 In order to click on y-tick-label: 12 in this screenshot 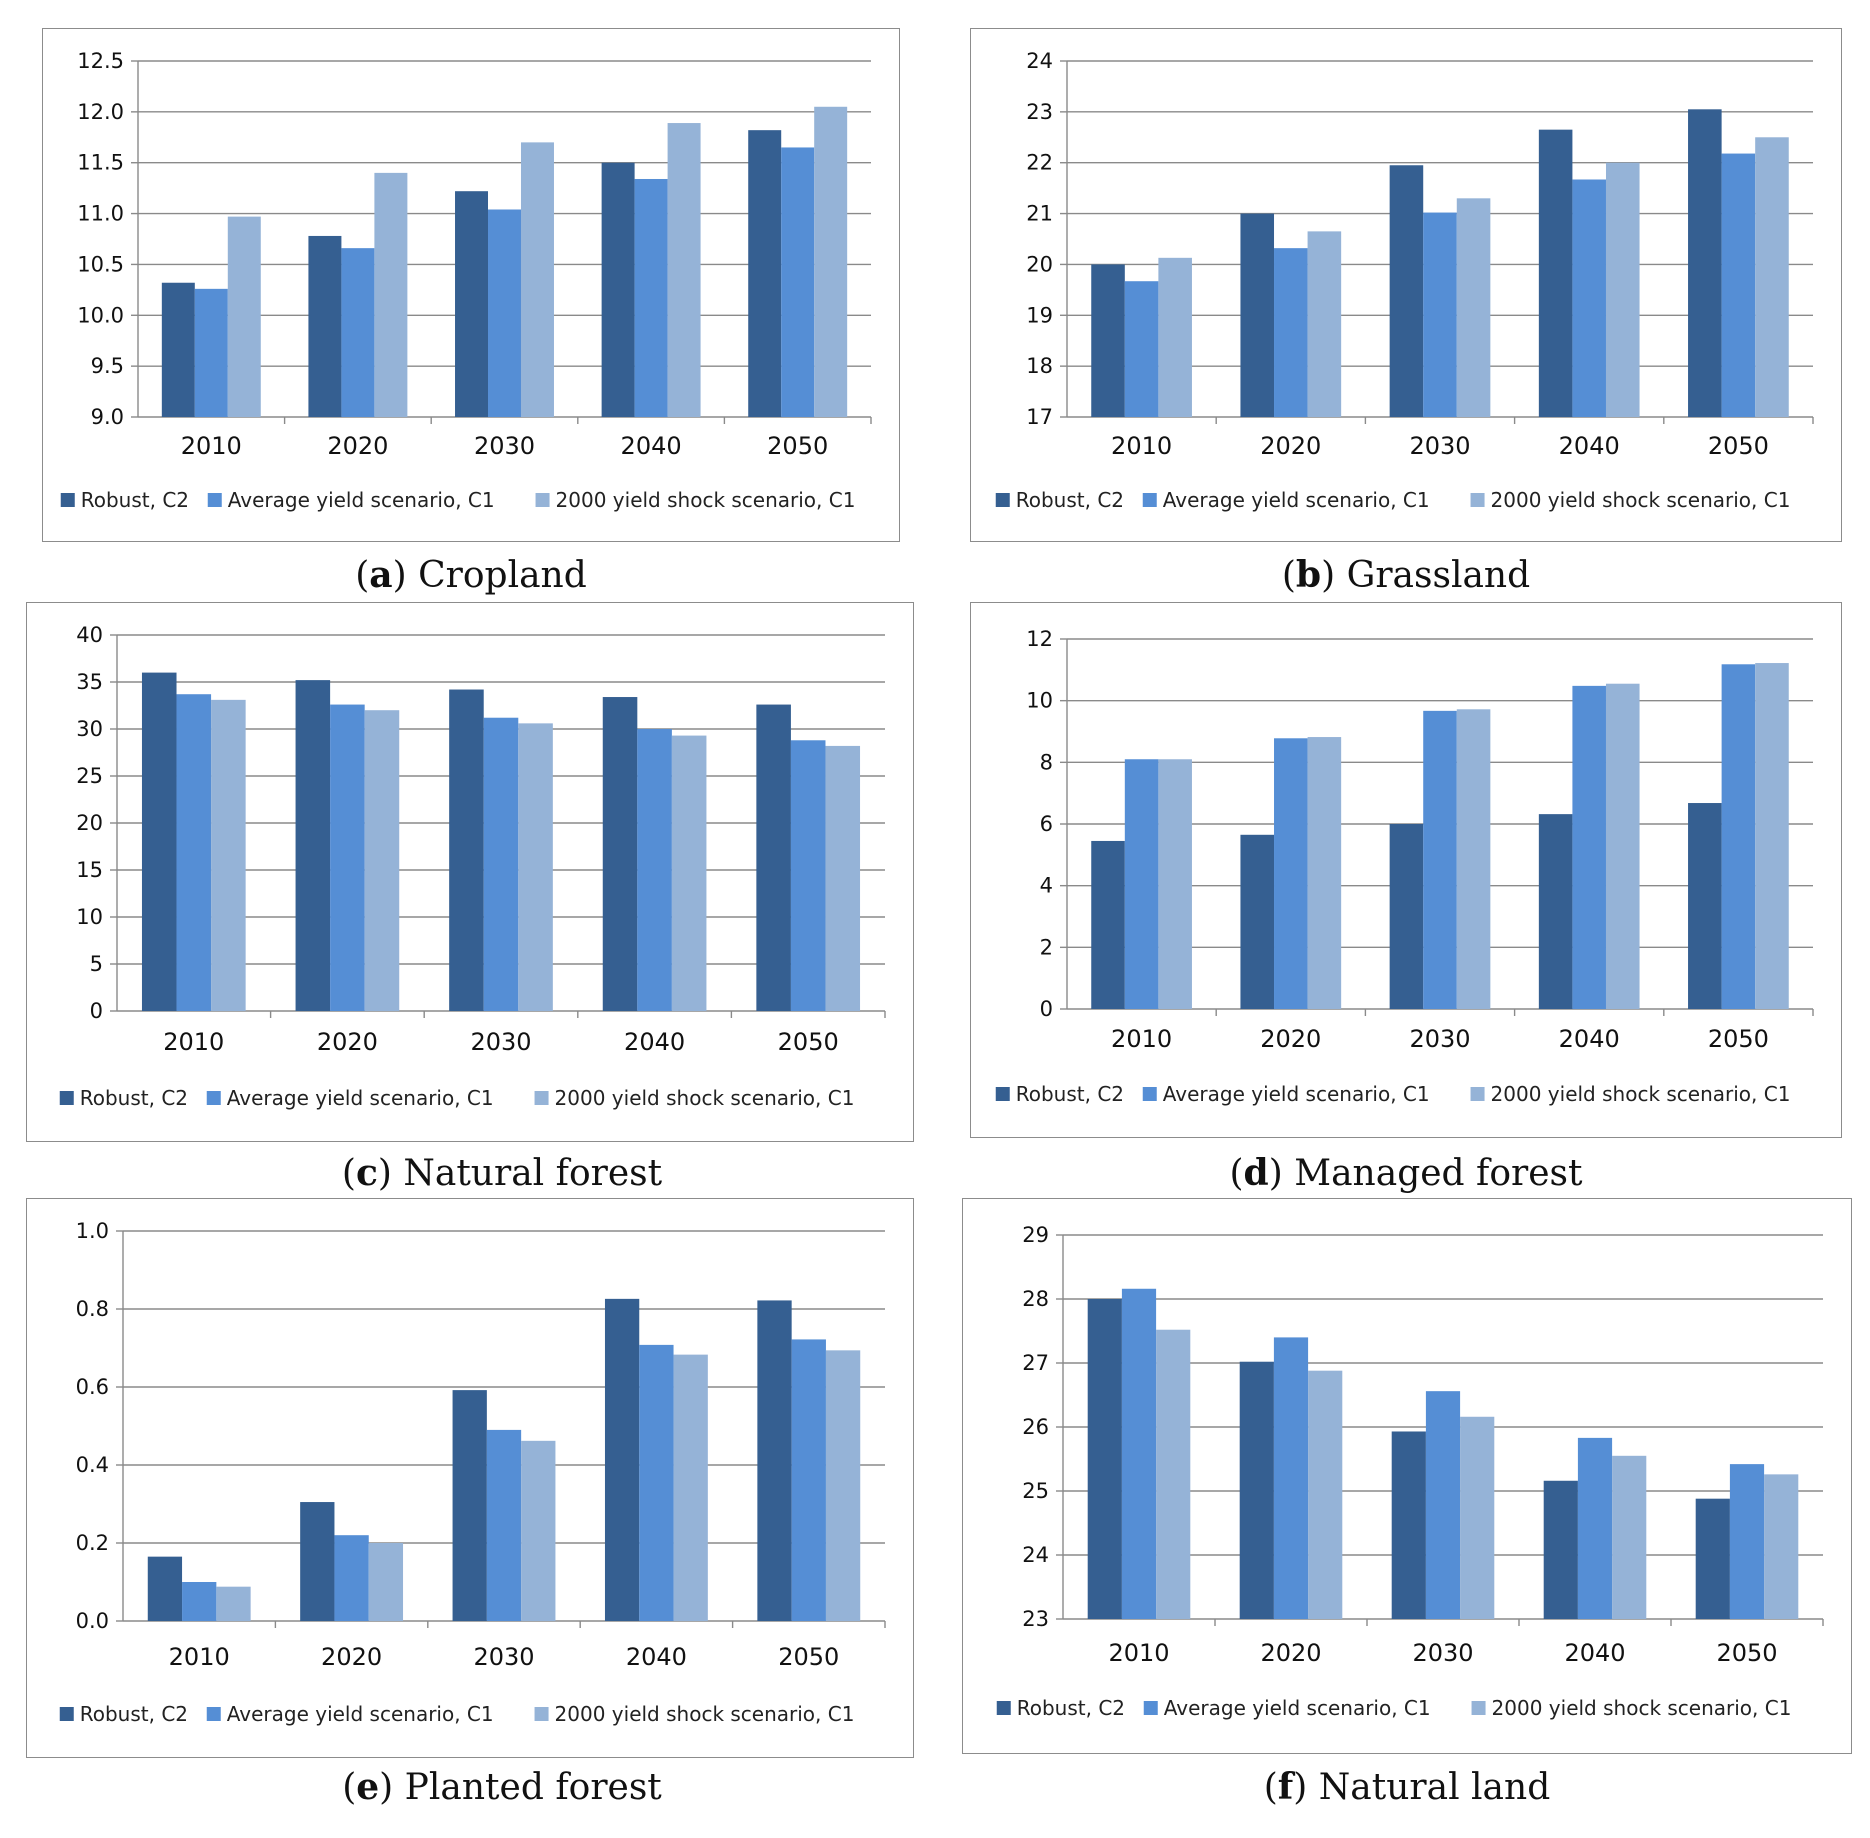, I will do `click(1039, 639)`.